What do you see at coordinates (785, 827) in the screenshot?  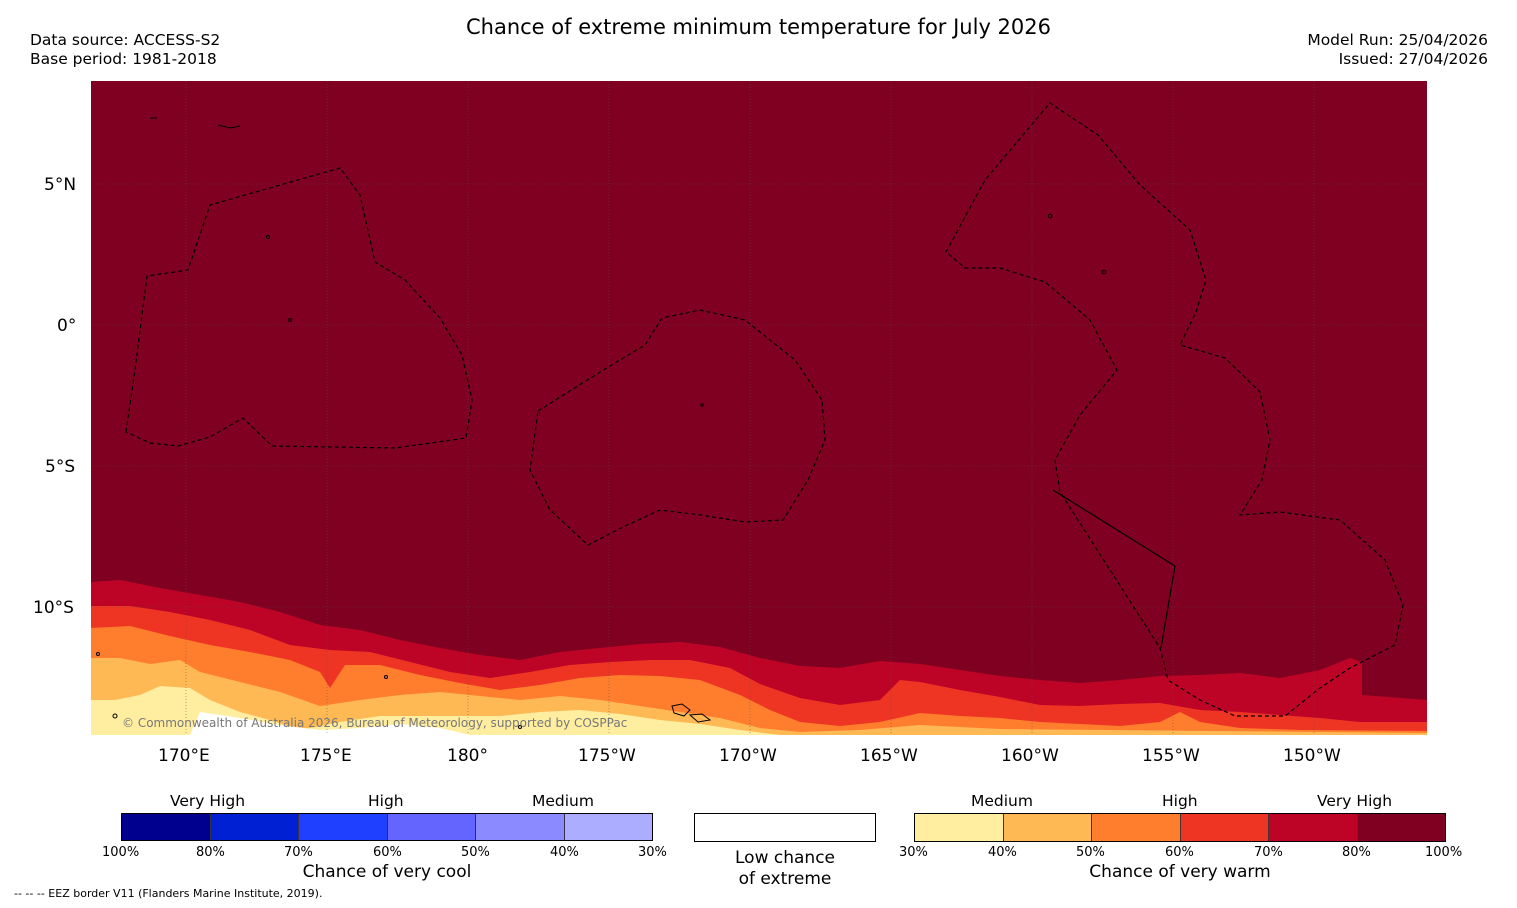 I see `low-chance-swatch` at bounding box center [785, 827].